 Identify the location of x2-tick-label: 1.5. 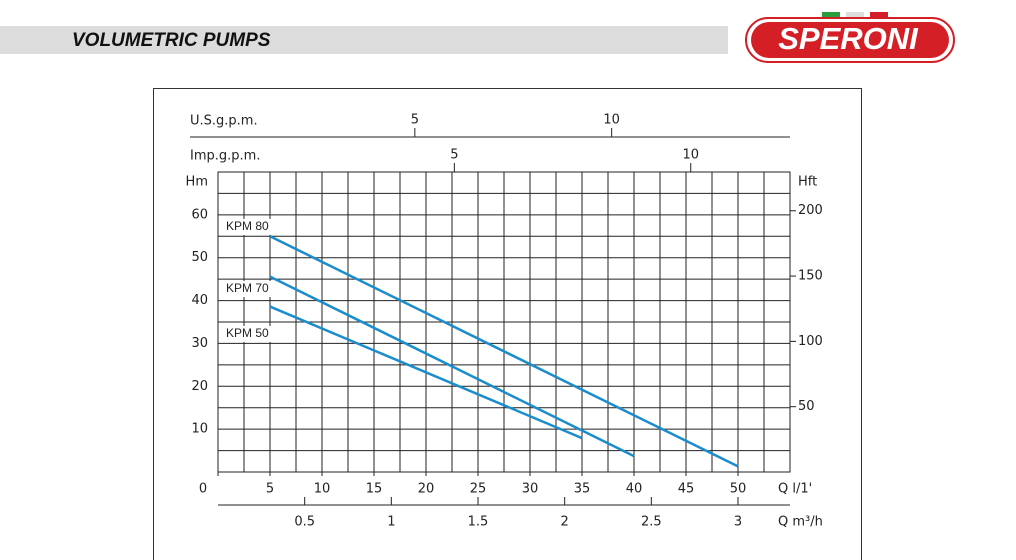
(478, 522).